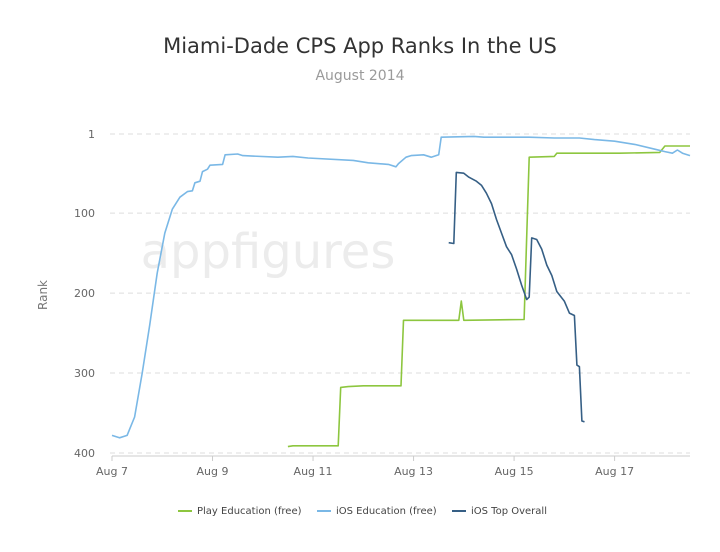 Image resolution: width=720 pixels, height=552 pixels. Describe the element at coordinates (509, 511) in the screenshot. I see `legend-label: iOS Top Overall` at that location.